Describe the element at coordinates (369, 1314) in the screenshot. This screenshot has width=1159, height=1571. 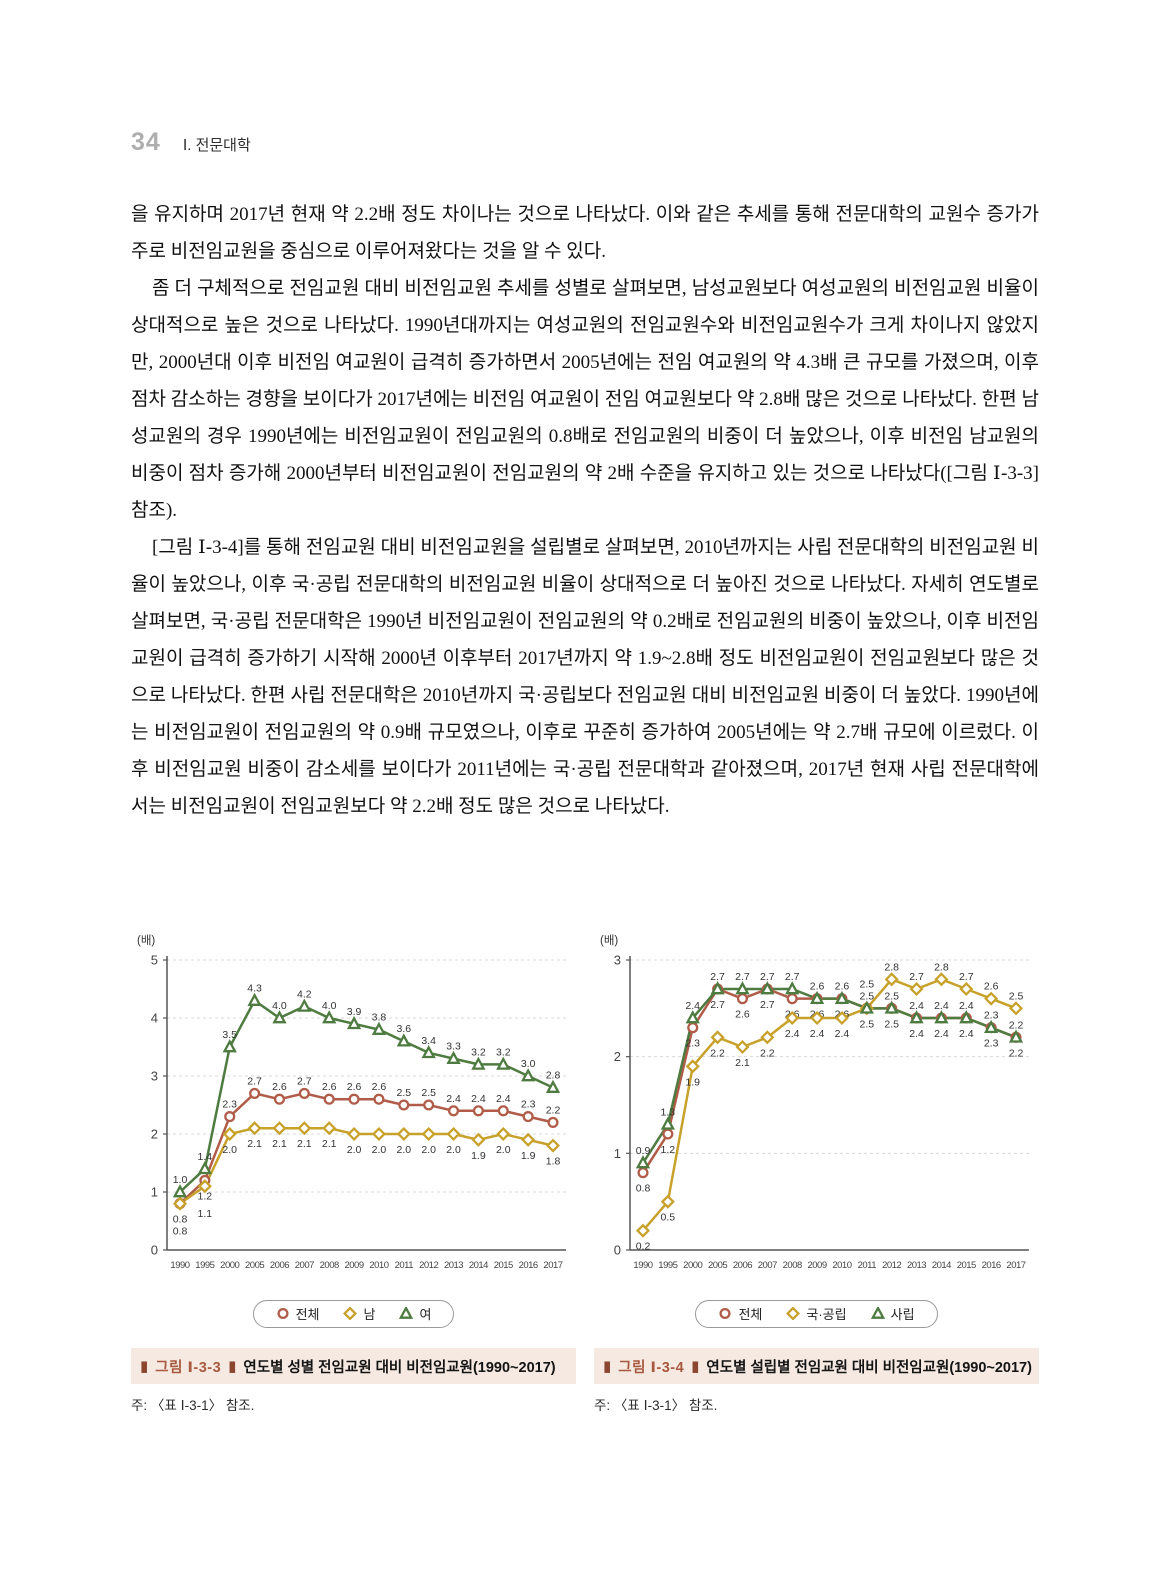
I see `legend-label: 남` at that location.